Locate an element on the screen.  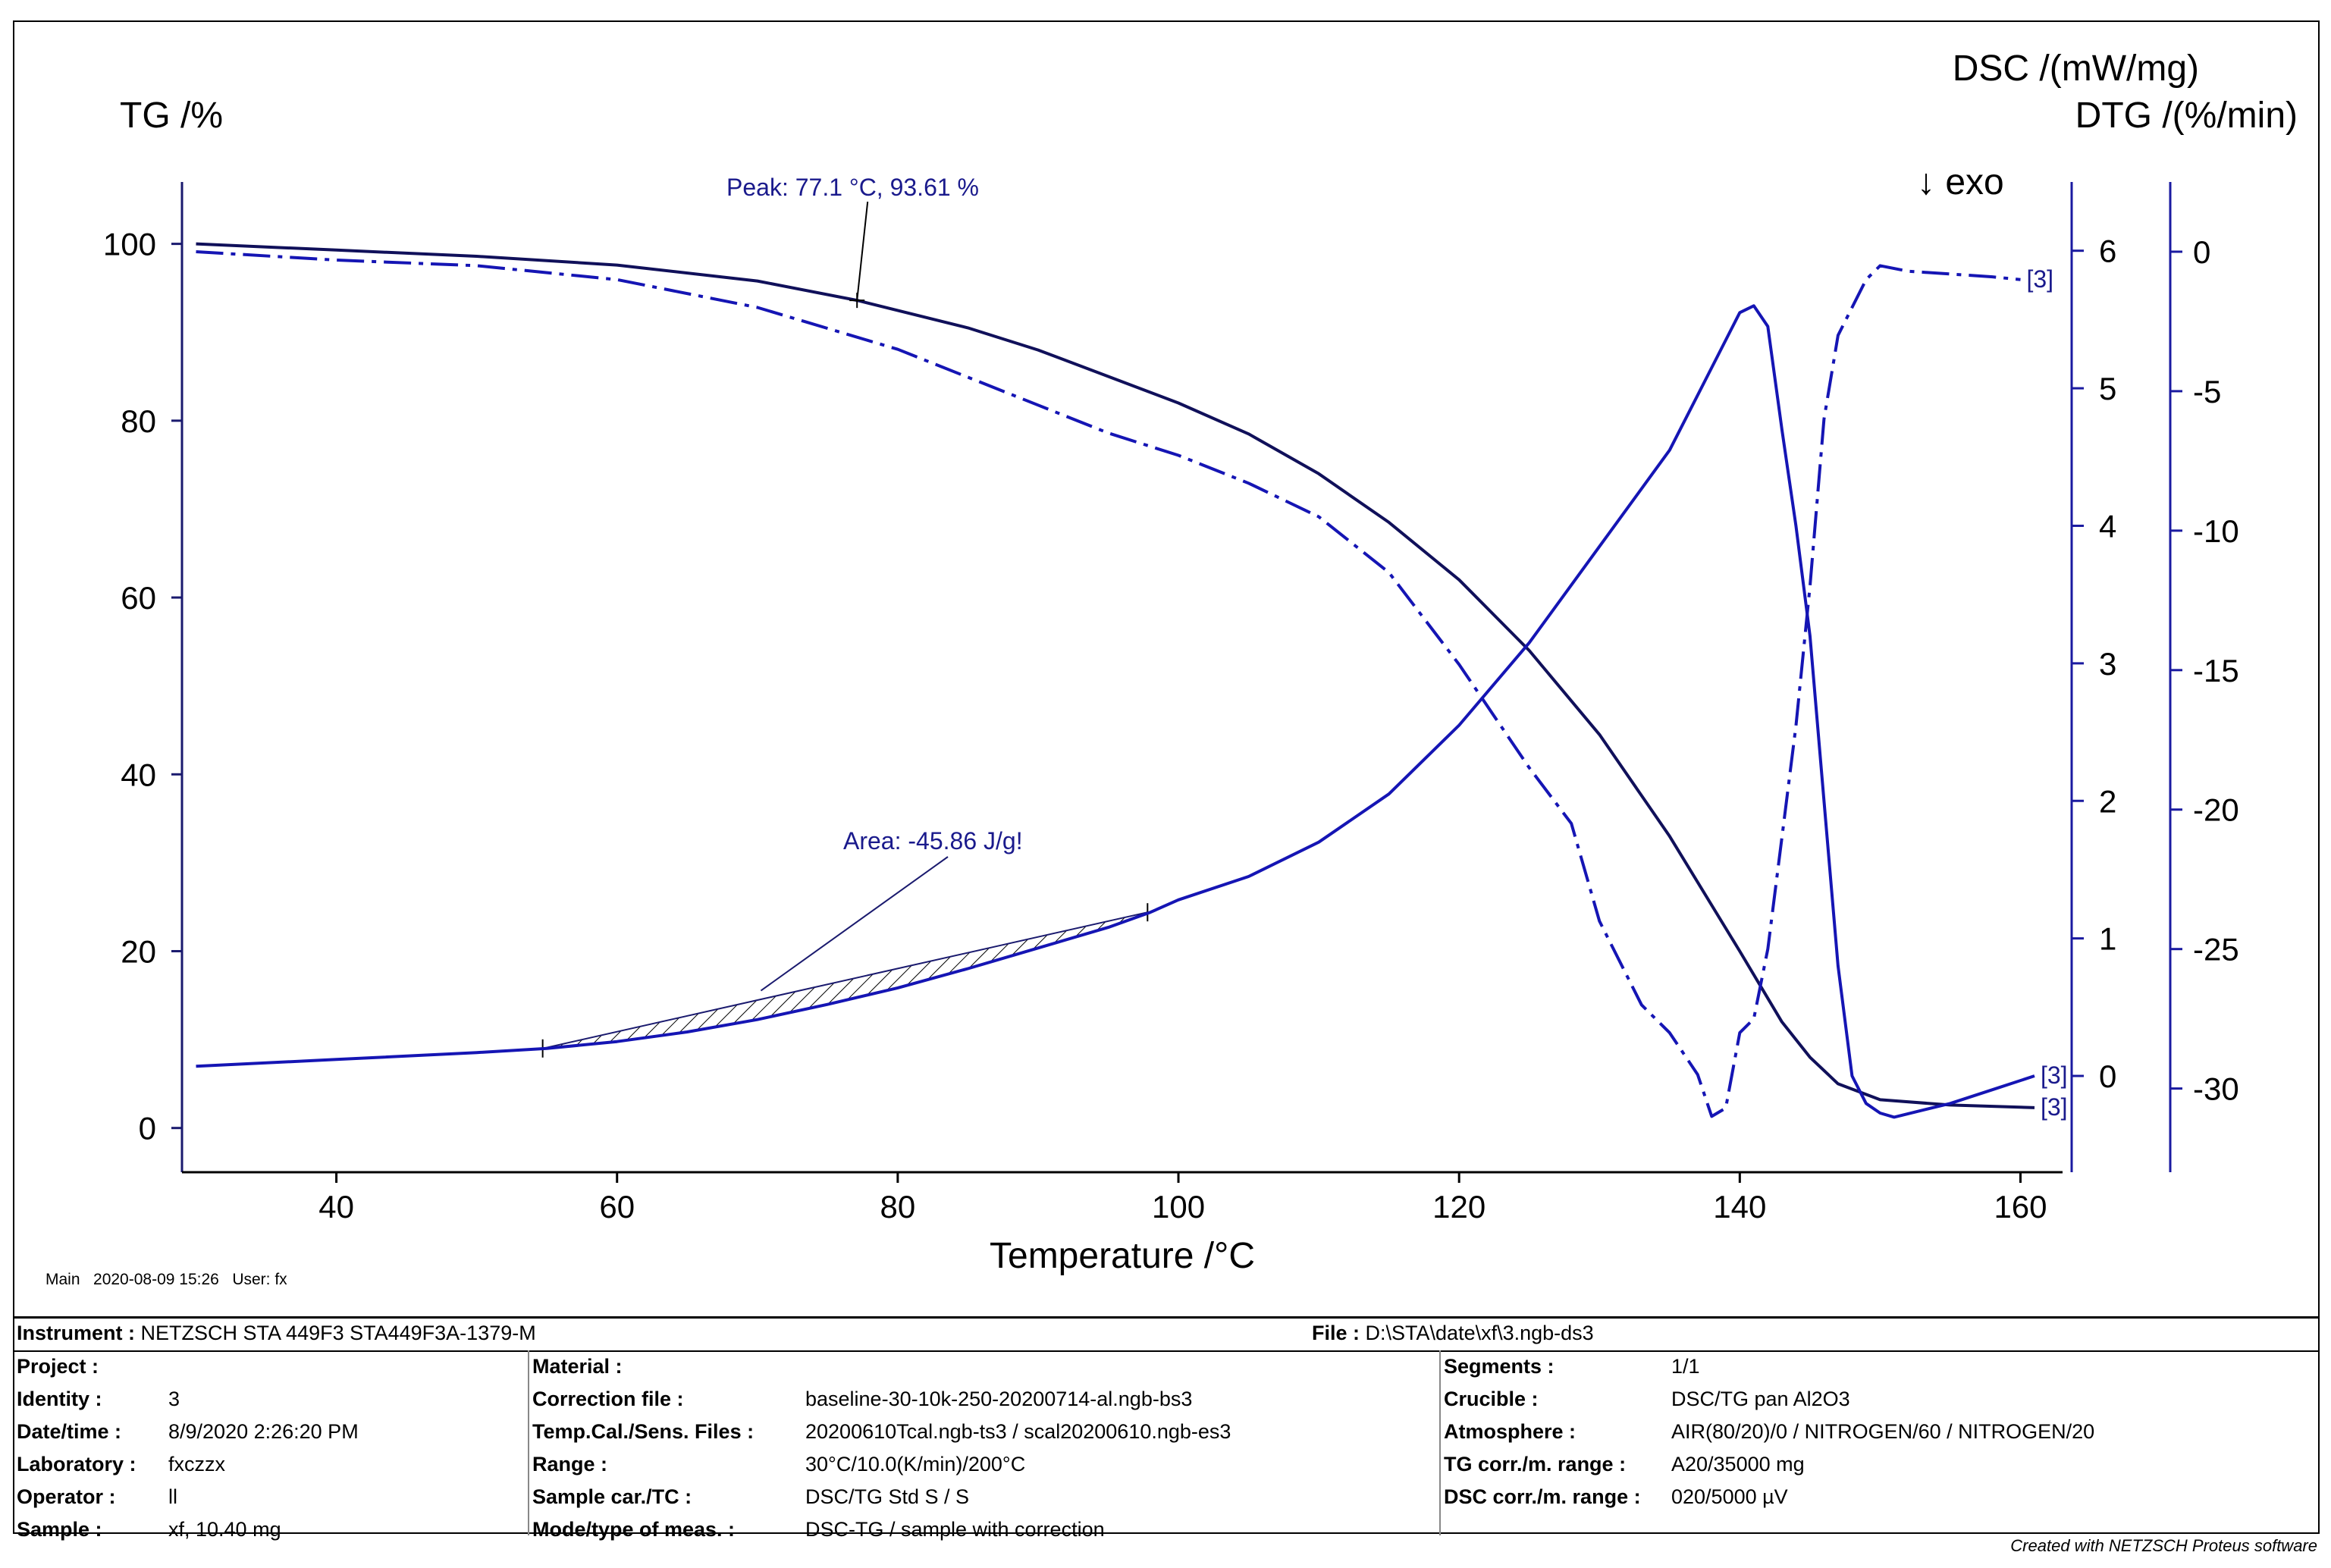
x-tick-label: 160 is located at coordinates (2020, 1207).